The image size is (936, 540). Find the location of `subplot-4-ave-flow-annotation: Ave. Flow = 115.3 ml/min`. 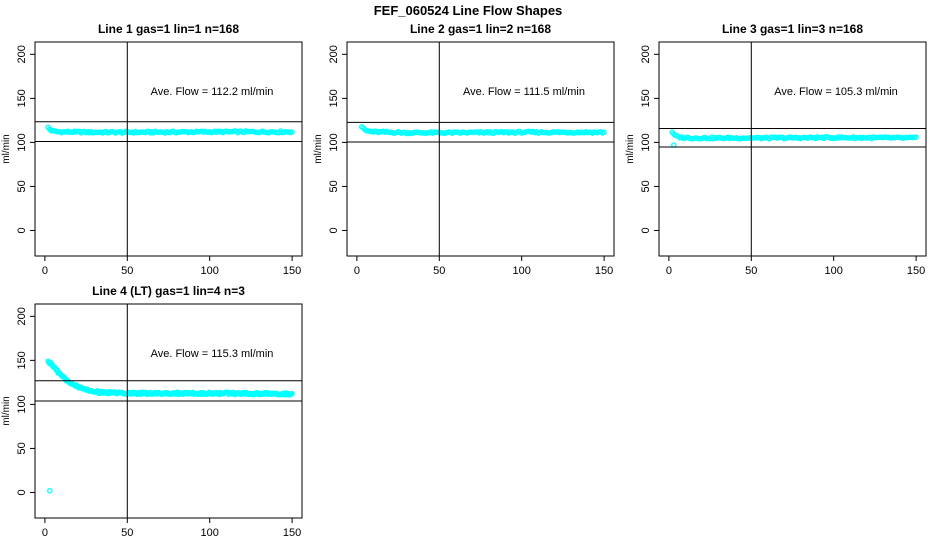

subplot-4-ave-flow-annotation: Ave. Flow = 115.3 ml/min is located at coordinates (212, 354).